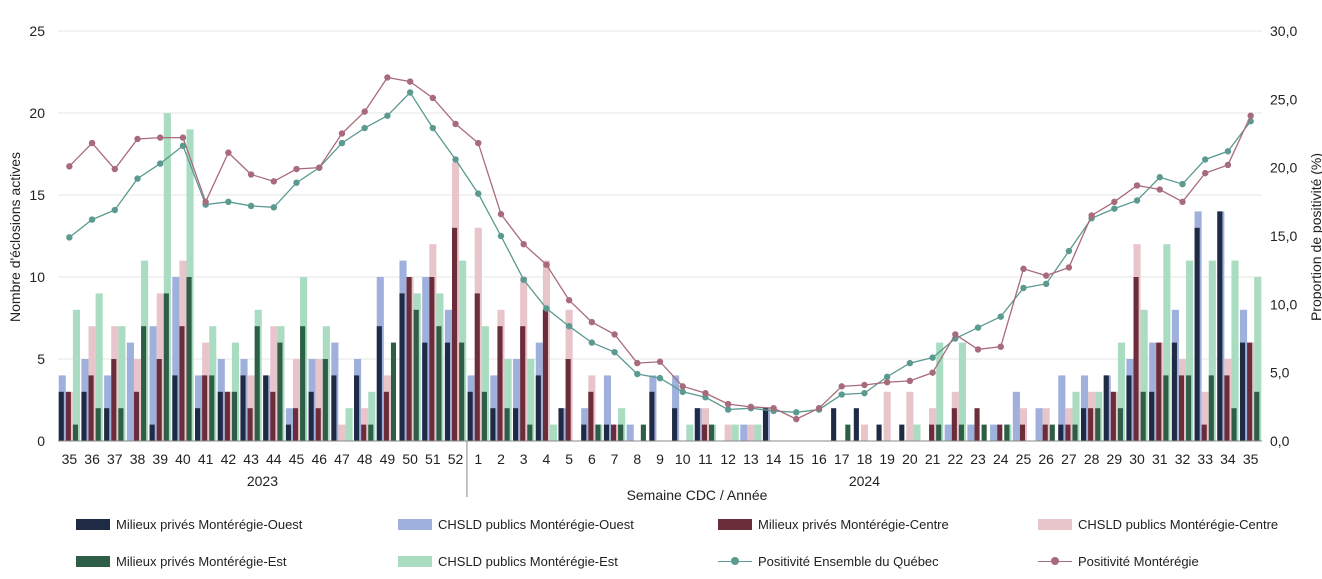 Image resolution: width=1322 pixels, height=579 pixels. Describe the element at coordinates (342, 459) in the screenshot. I see `x-tick-label: 47` at that location.